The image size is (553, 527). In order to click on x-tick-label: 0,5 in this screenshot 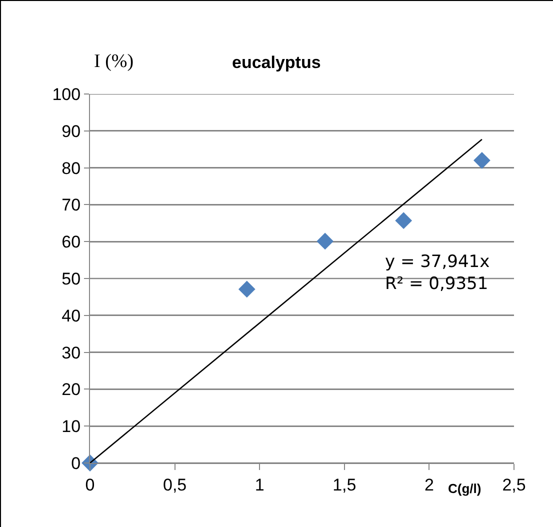, I will do `click(174, 484)`.